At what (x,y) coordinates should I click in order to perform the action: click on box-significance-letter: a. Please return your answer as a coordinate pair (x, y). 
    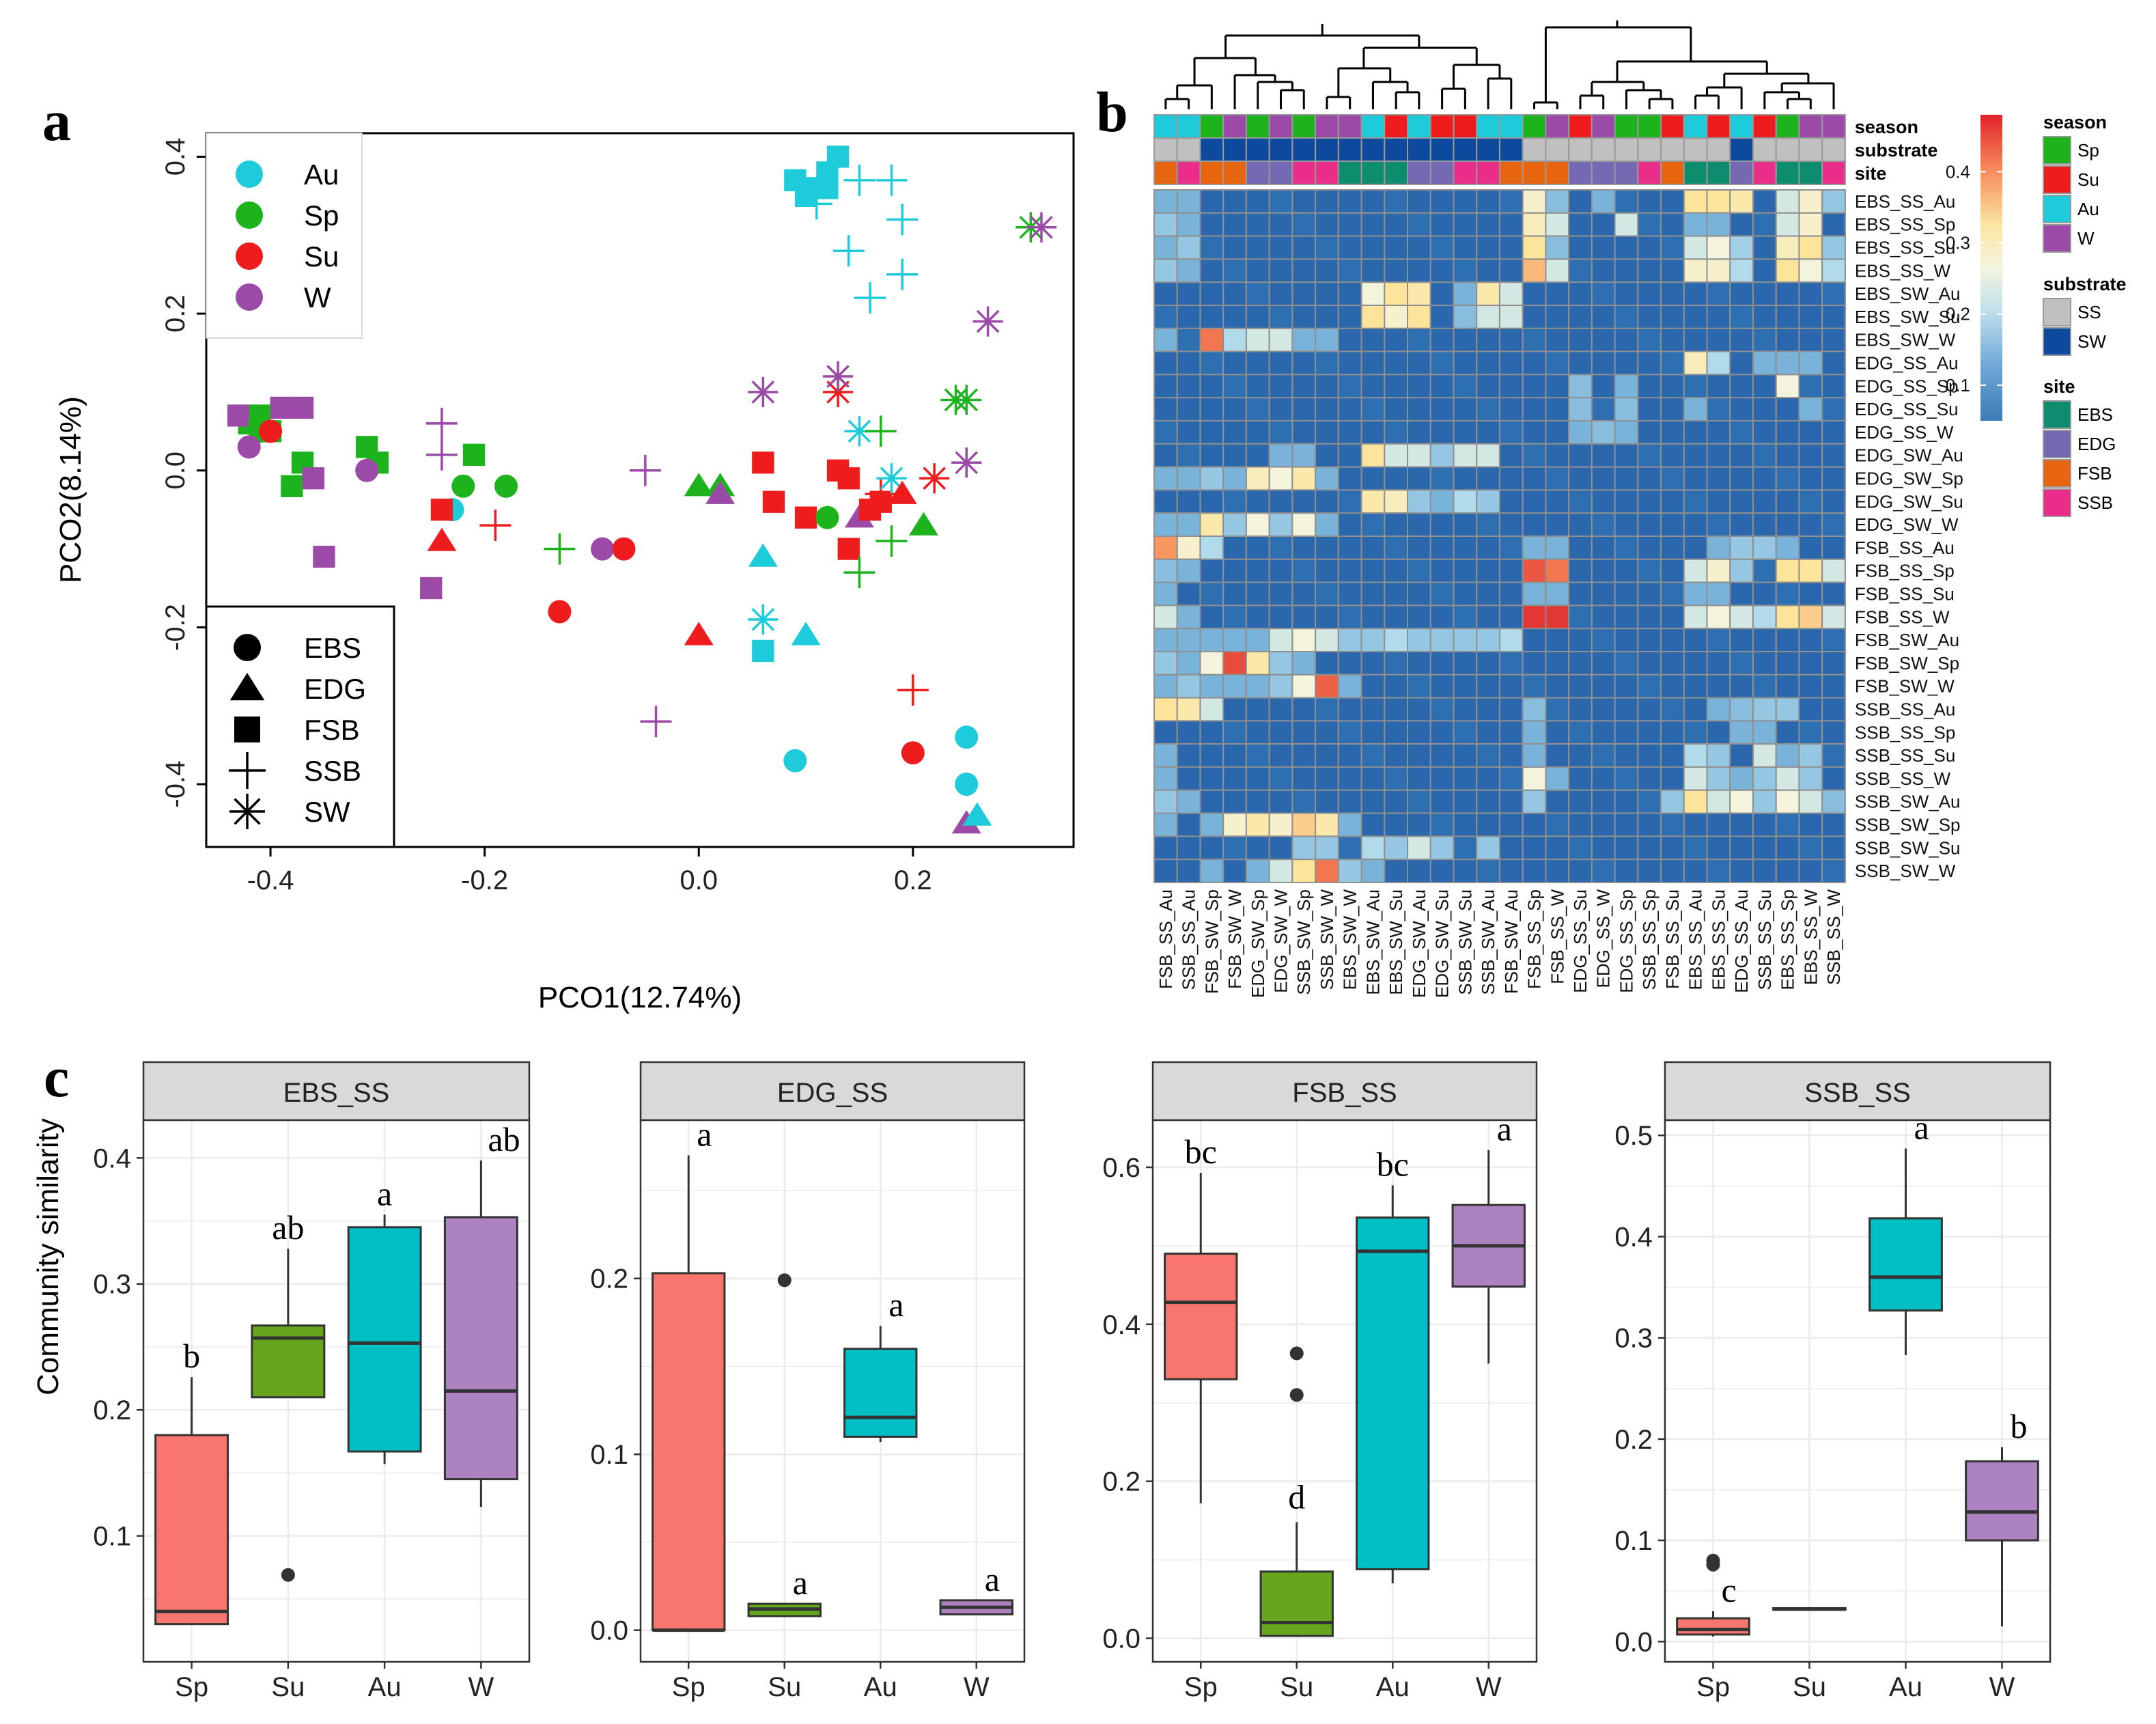
    Looking at the image, I should click on (704, 1134).